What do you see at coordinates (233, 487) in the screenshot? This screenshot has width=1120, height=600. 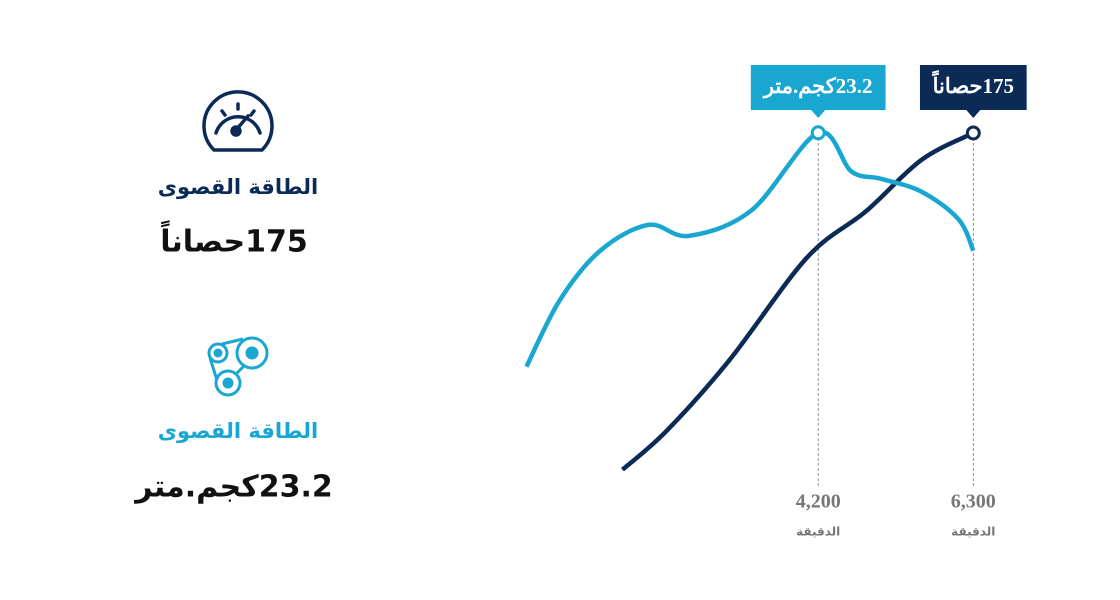 I see `stat-value: 23.2كجم.متر` at bounding box center [233, 487].